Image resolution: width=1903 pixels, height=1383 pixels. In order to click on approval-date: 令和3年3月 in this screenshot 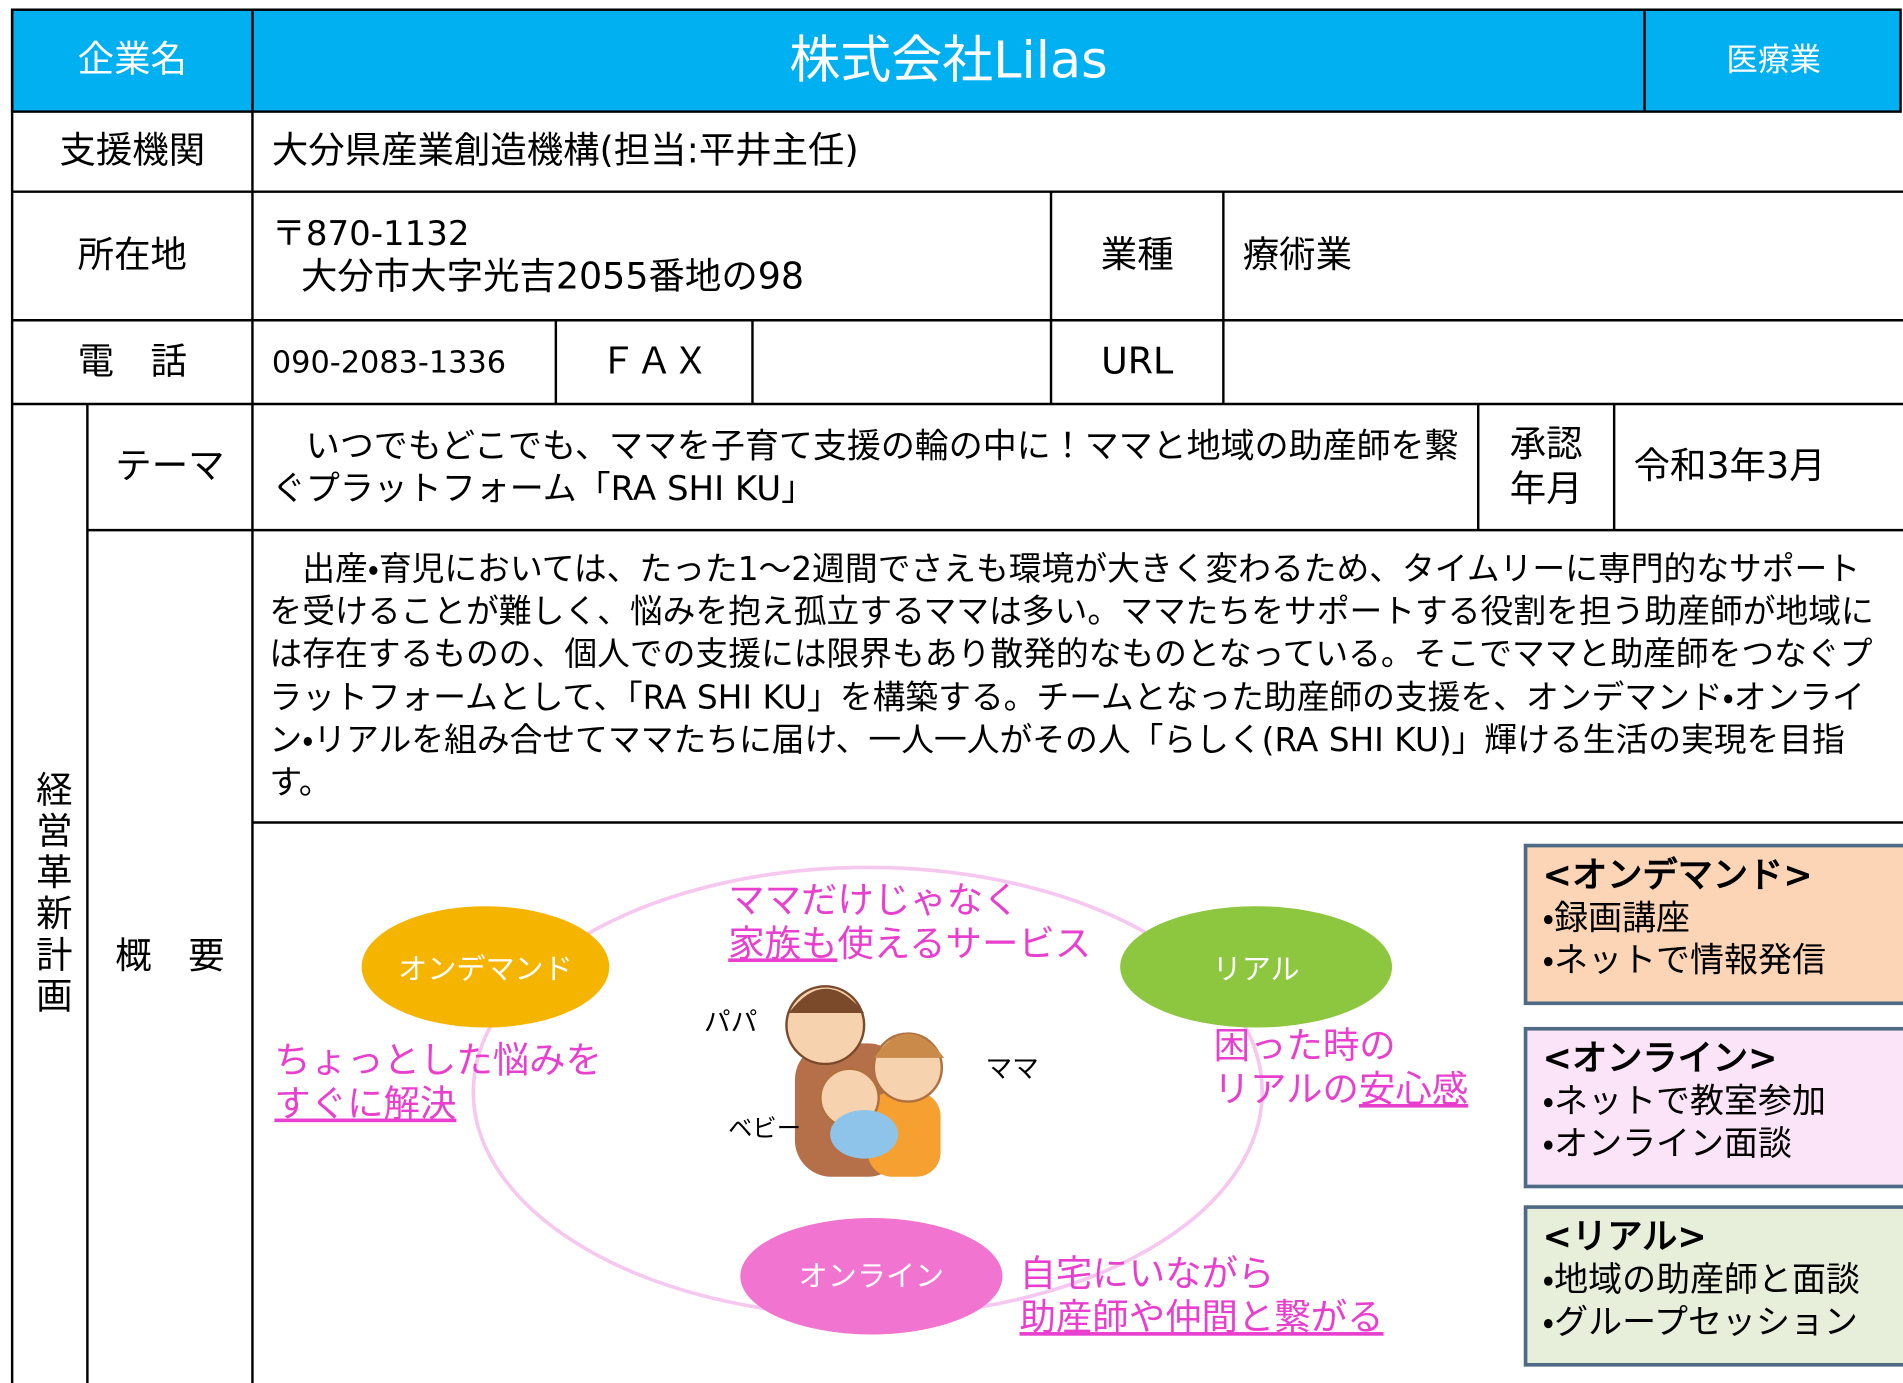, I will do `click(1729, 466)`.